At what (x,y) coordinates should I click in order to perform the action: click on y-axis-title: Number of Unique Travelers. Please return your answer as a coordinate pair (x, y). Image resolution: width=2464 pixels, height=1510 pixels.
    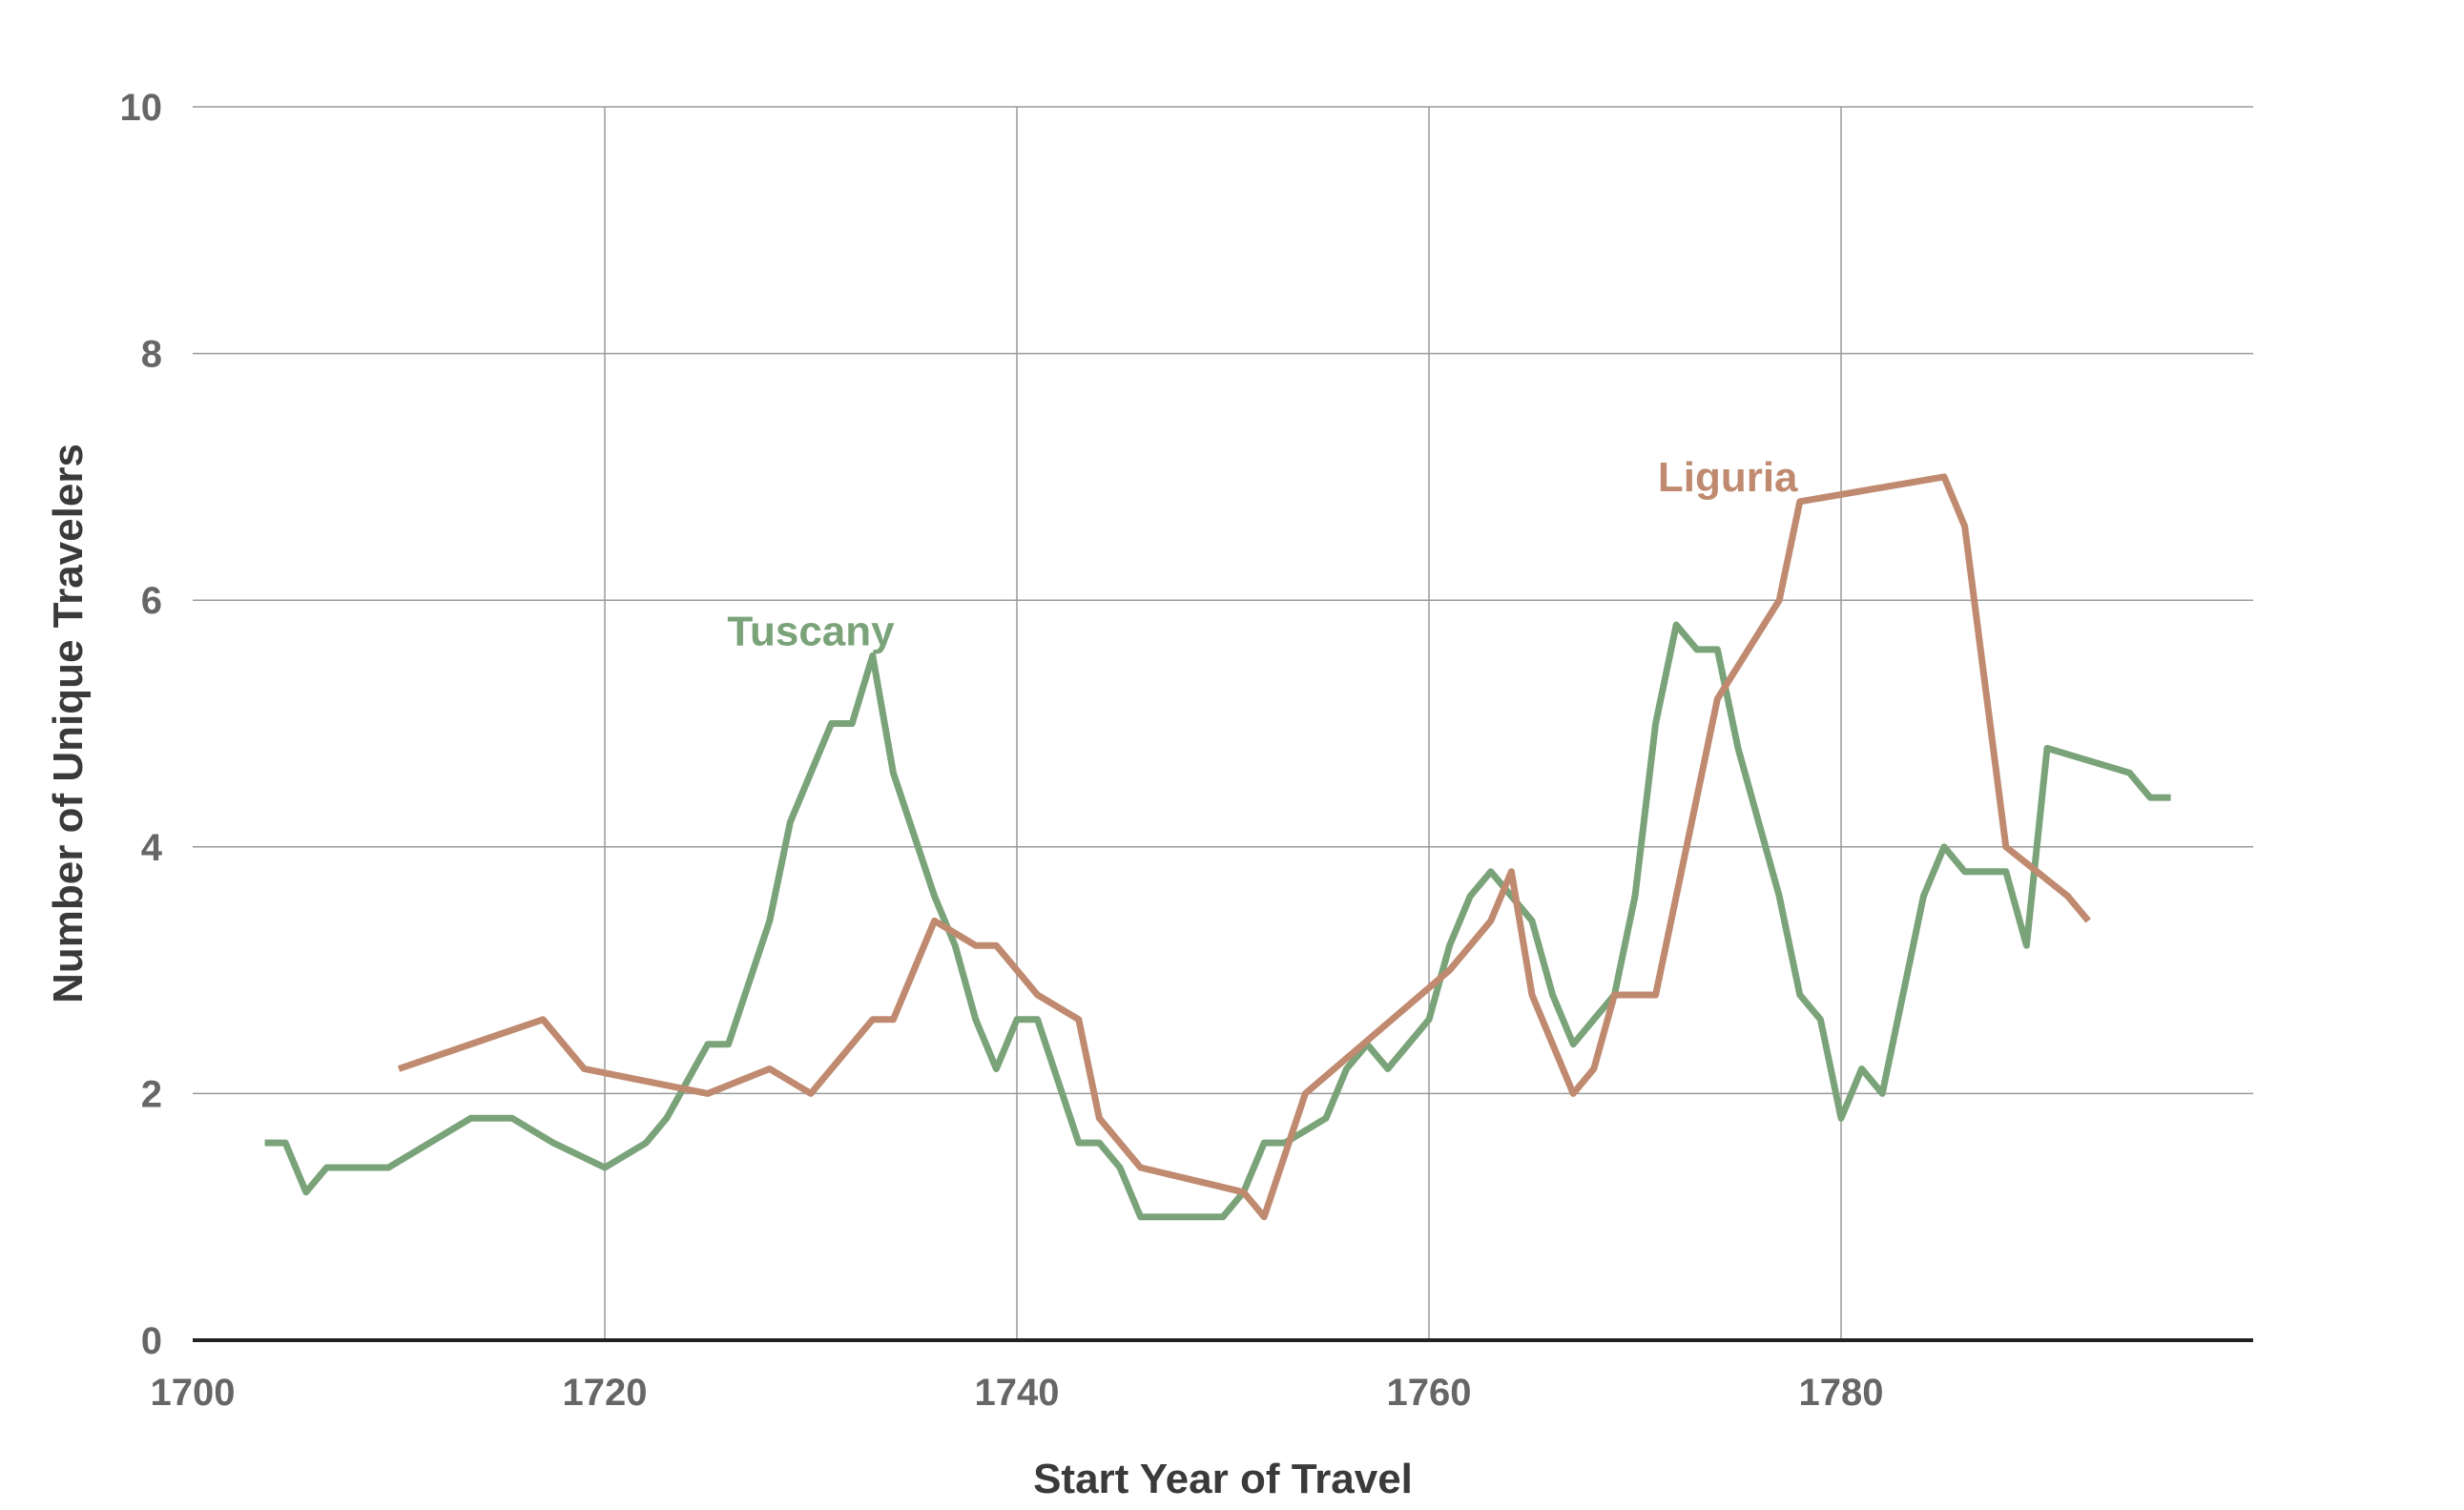
    Looking at the image, I should click on (68, 723).